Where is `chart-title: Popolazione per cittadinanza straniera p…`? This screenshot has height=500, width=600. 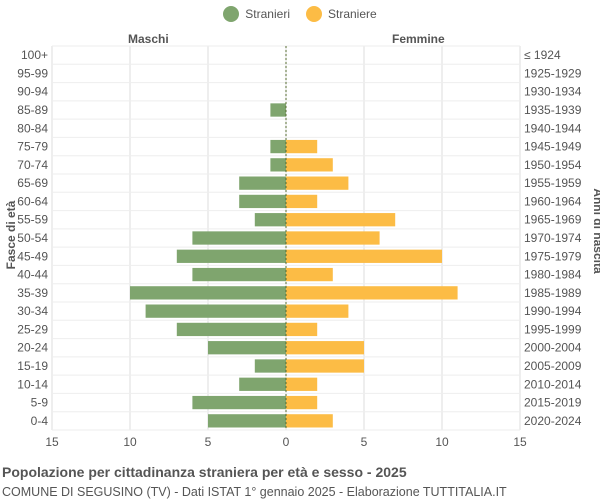 chart-title: Popolazione per cittadinanza straniera p… is located at coordinates (204, 472).